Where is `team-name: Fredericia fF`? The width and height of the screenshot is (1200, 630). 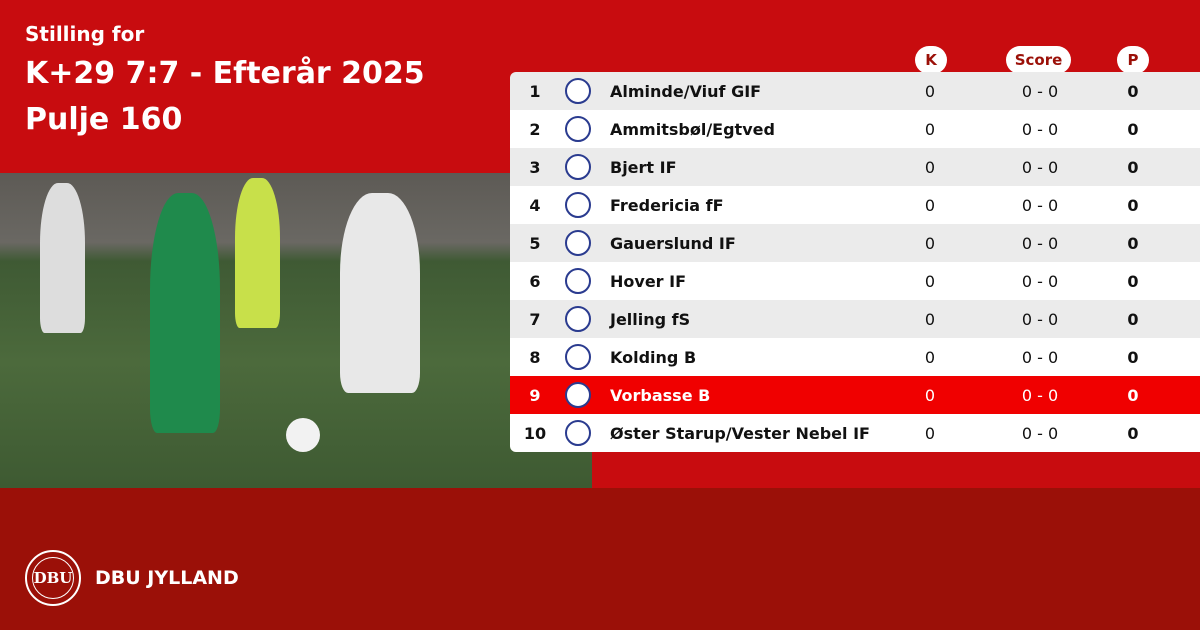
team-name: Fredericia fF is located at coordinates (667, 205).